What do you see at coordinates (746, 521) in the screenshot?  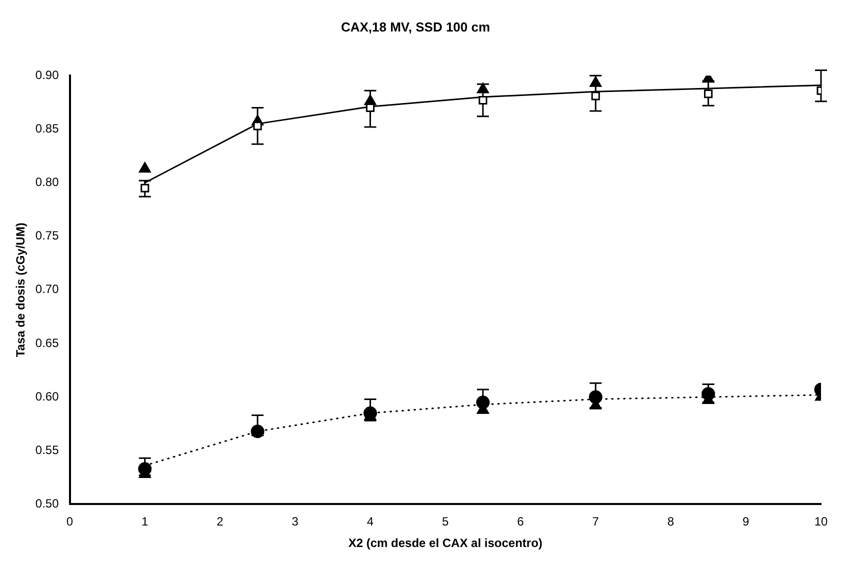 I see `x-tick-label: 9` at bounding box center [746, 521].